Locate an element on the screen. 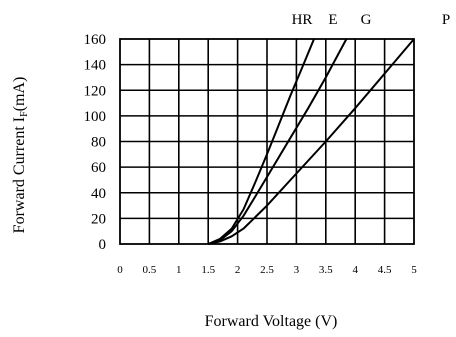  y-tick-label: 80 is located at coordinates (98, 143).